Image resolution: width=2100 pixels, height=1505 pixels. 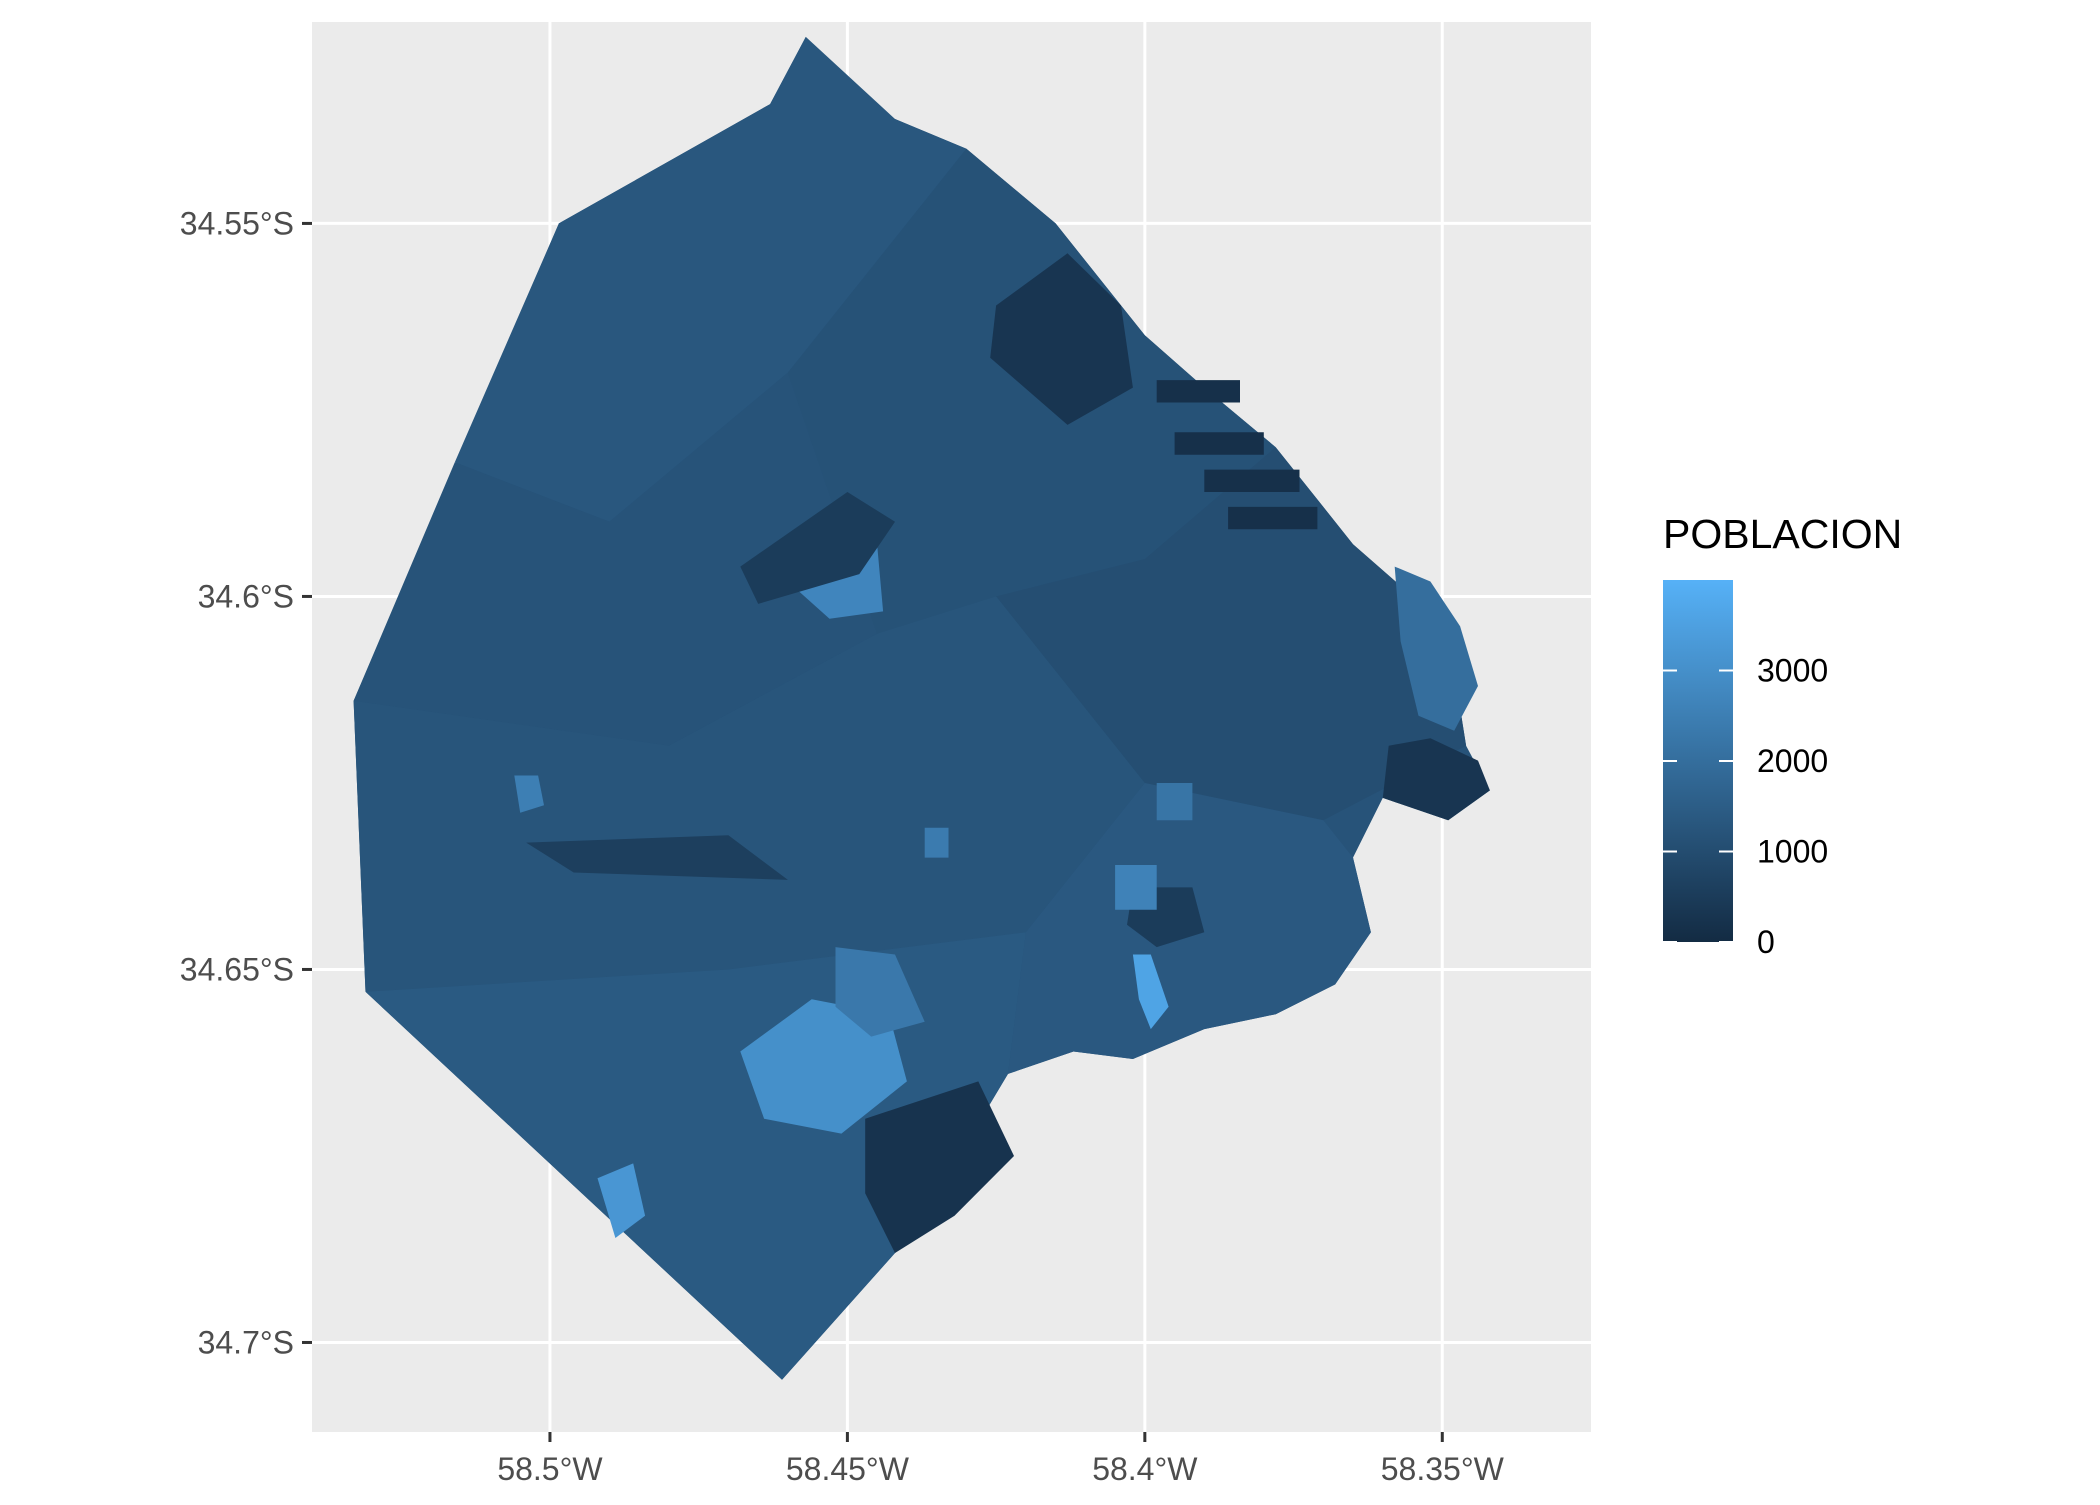 What do you see at coordinates (550, 1469) in the screenshot?
I see `x-tick-label: 58.5°W` at bounding box center [550, 1469].